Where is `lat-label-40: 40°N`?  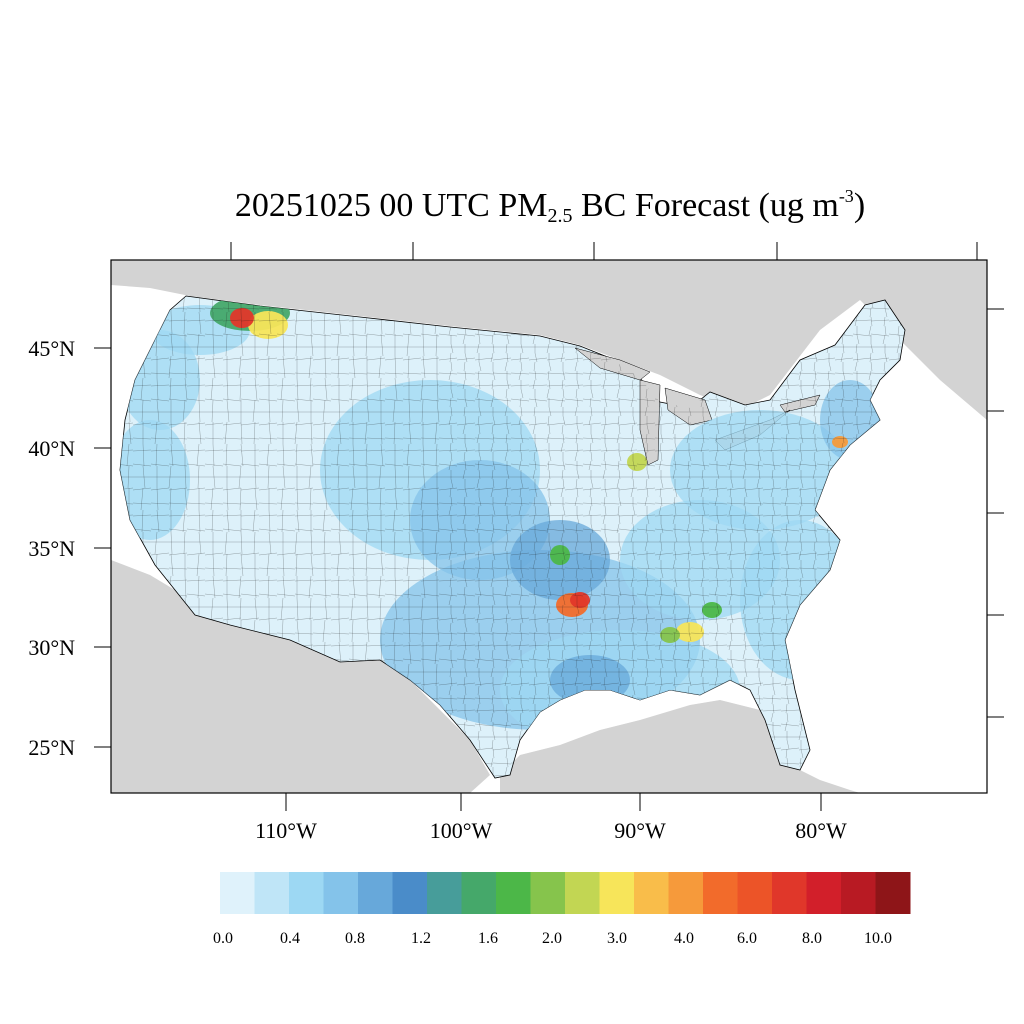
lat-label-40: 40°N is located at coordinates (51, 448).